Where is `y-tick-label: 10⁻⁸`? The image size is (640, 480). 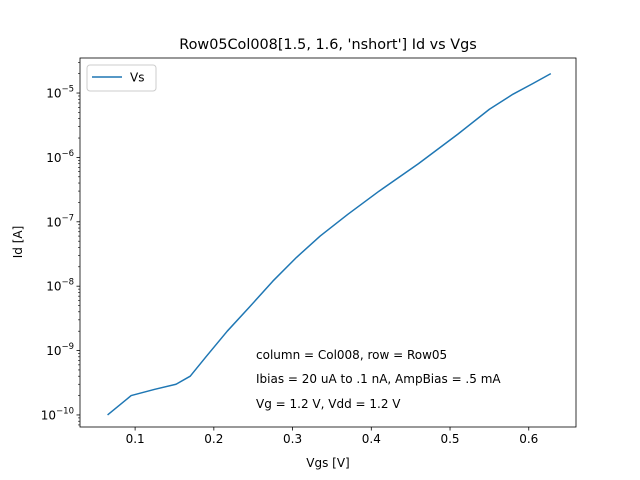 y-tick-label: 10⁻⁸ is located at coordinates (60, 286).